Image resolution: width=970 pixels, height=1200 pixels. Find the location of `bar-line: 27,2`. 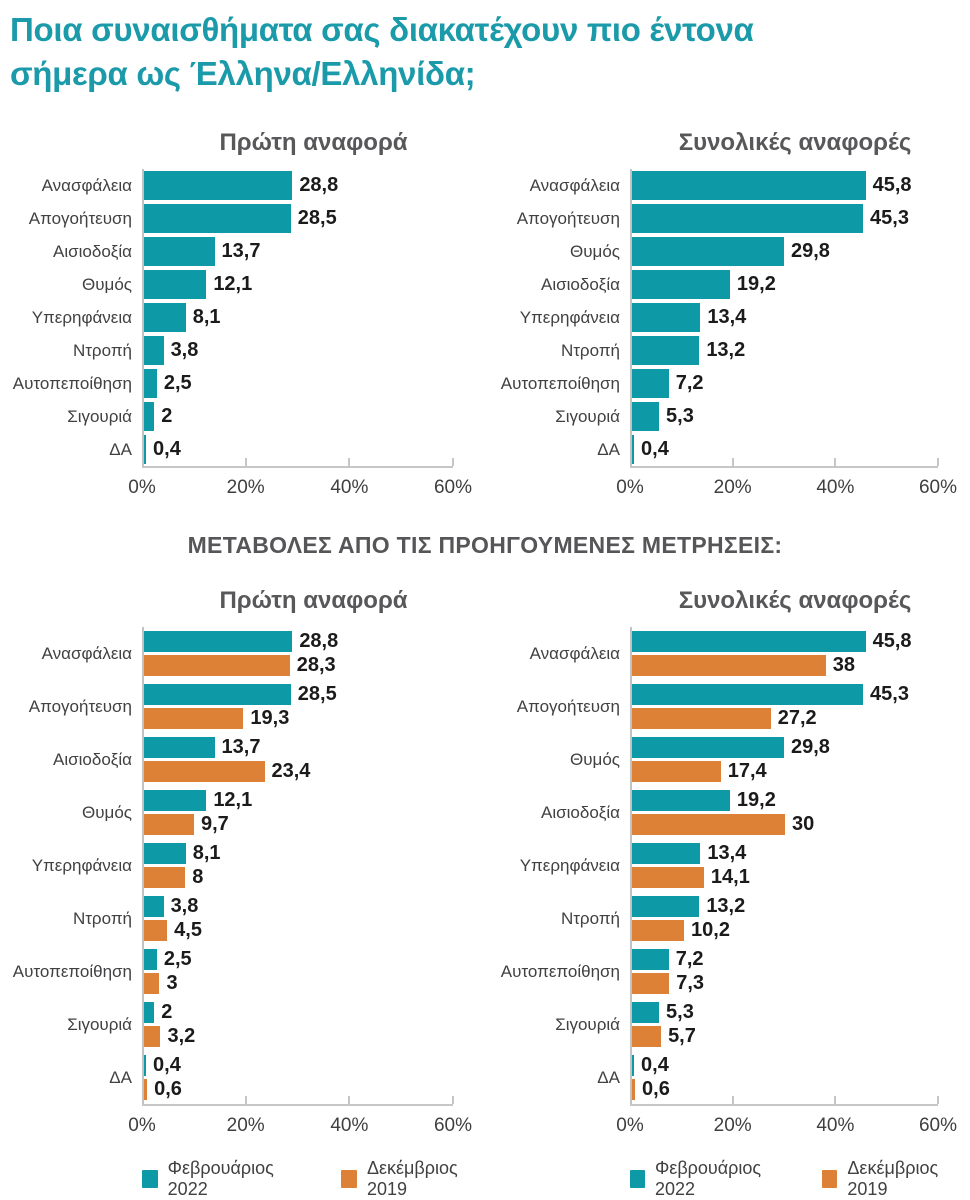

bar-line: 27,2 is located at coordinates (785, 718).